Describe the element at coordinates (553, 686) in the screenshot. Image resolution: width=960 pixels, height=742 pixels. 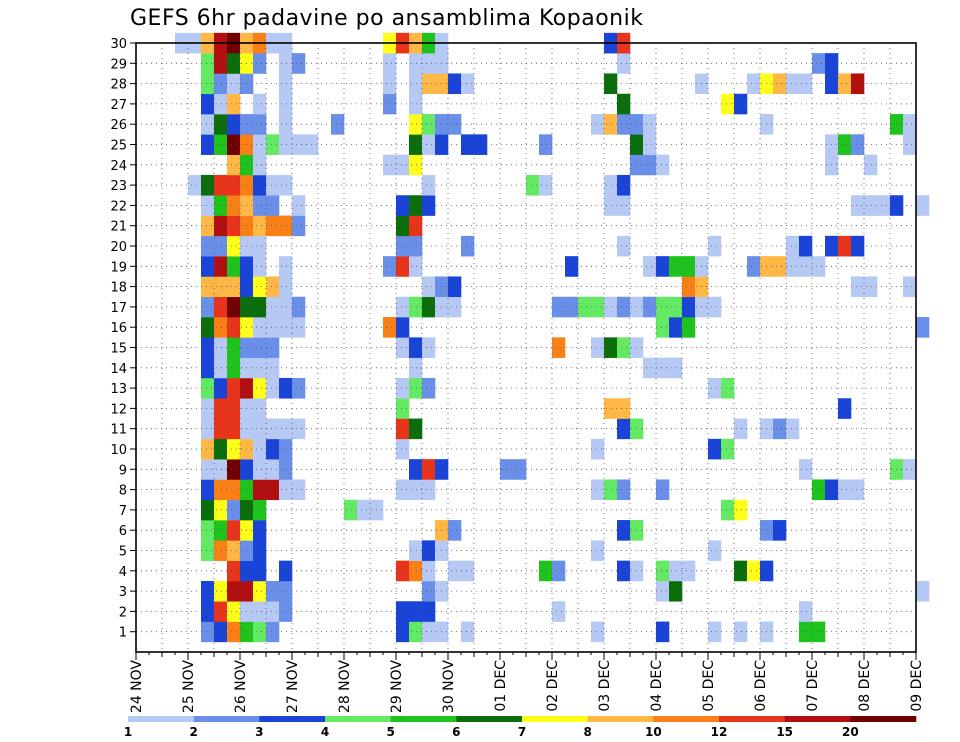
I see `x-tick-label: 02 DEC` at that location.